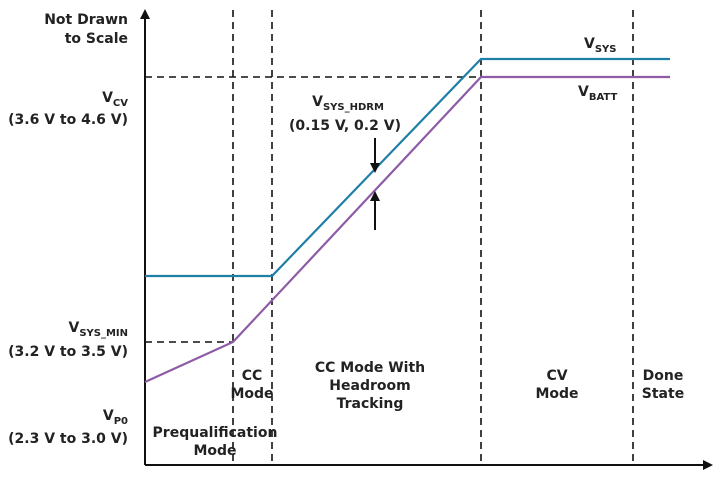  What do you see at coordinates (663, 376) in the screenshot?
I see `region-label: Done` at bounding box center [663, 376].